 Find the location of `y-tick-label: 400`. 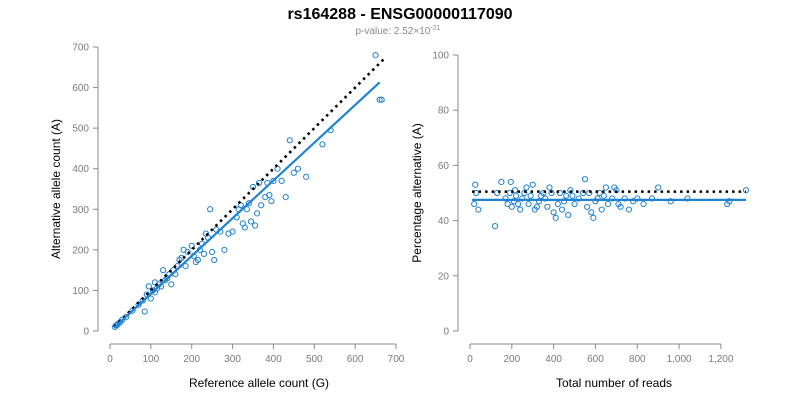

y-tick-label: 400 is located at coordinates (80, 169).